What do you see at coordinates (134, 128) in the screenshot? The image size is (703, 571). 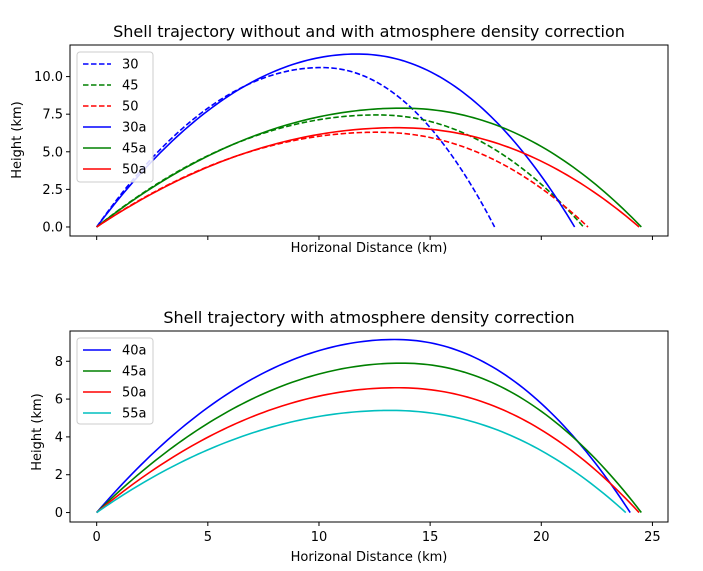 I see `legend-label-30a: 30a` at bounding box center [134, 128].